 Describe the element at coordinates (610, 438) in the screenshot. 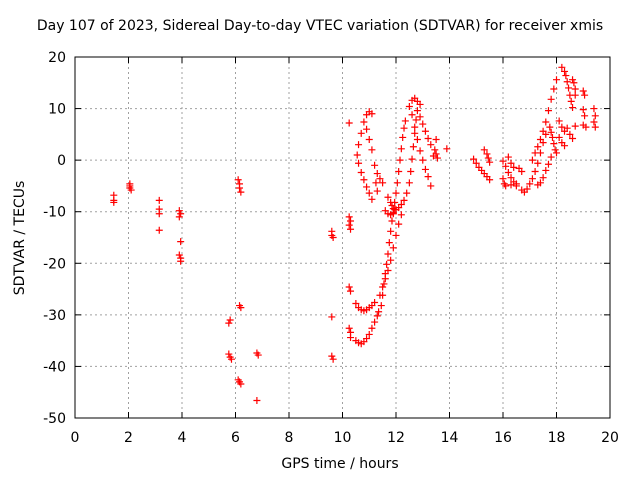

I see `x-tick-label: 20` at that location.